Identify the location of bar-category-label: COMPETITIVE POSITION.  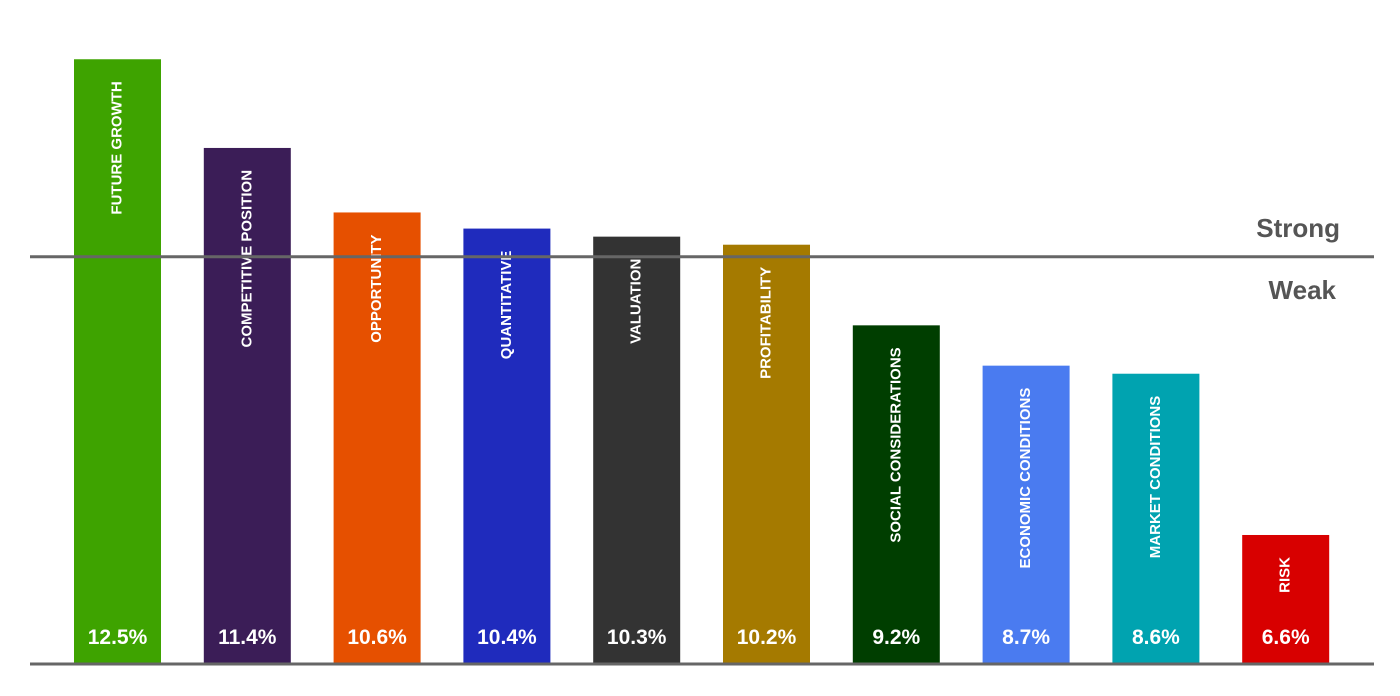
(246, 259).